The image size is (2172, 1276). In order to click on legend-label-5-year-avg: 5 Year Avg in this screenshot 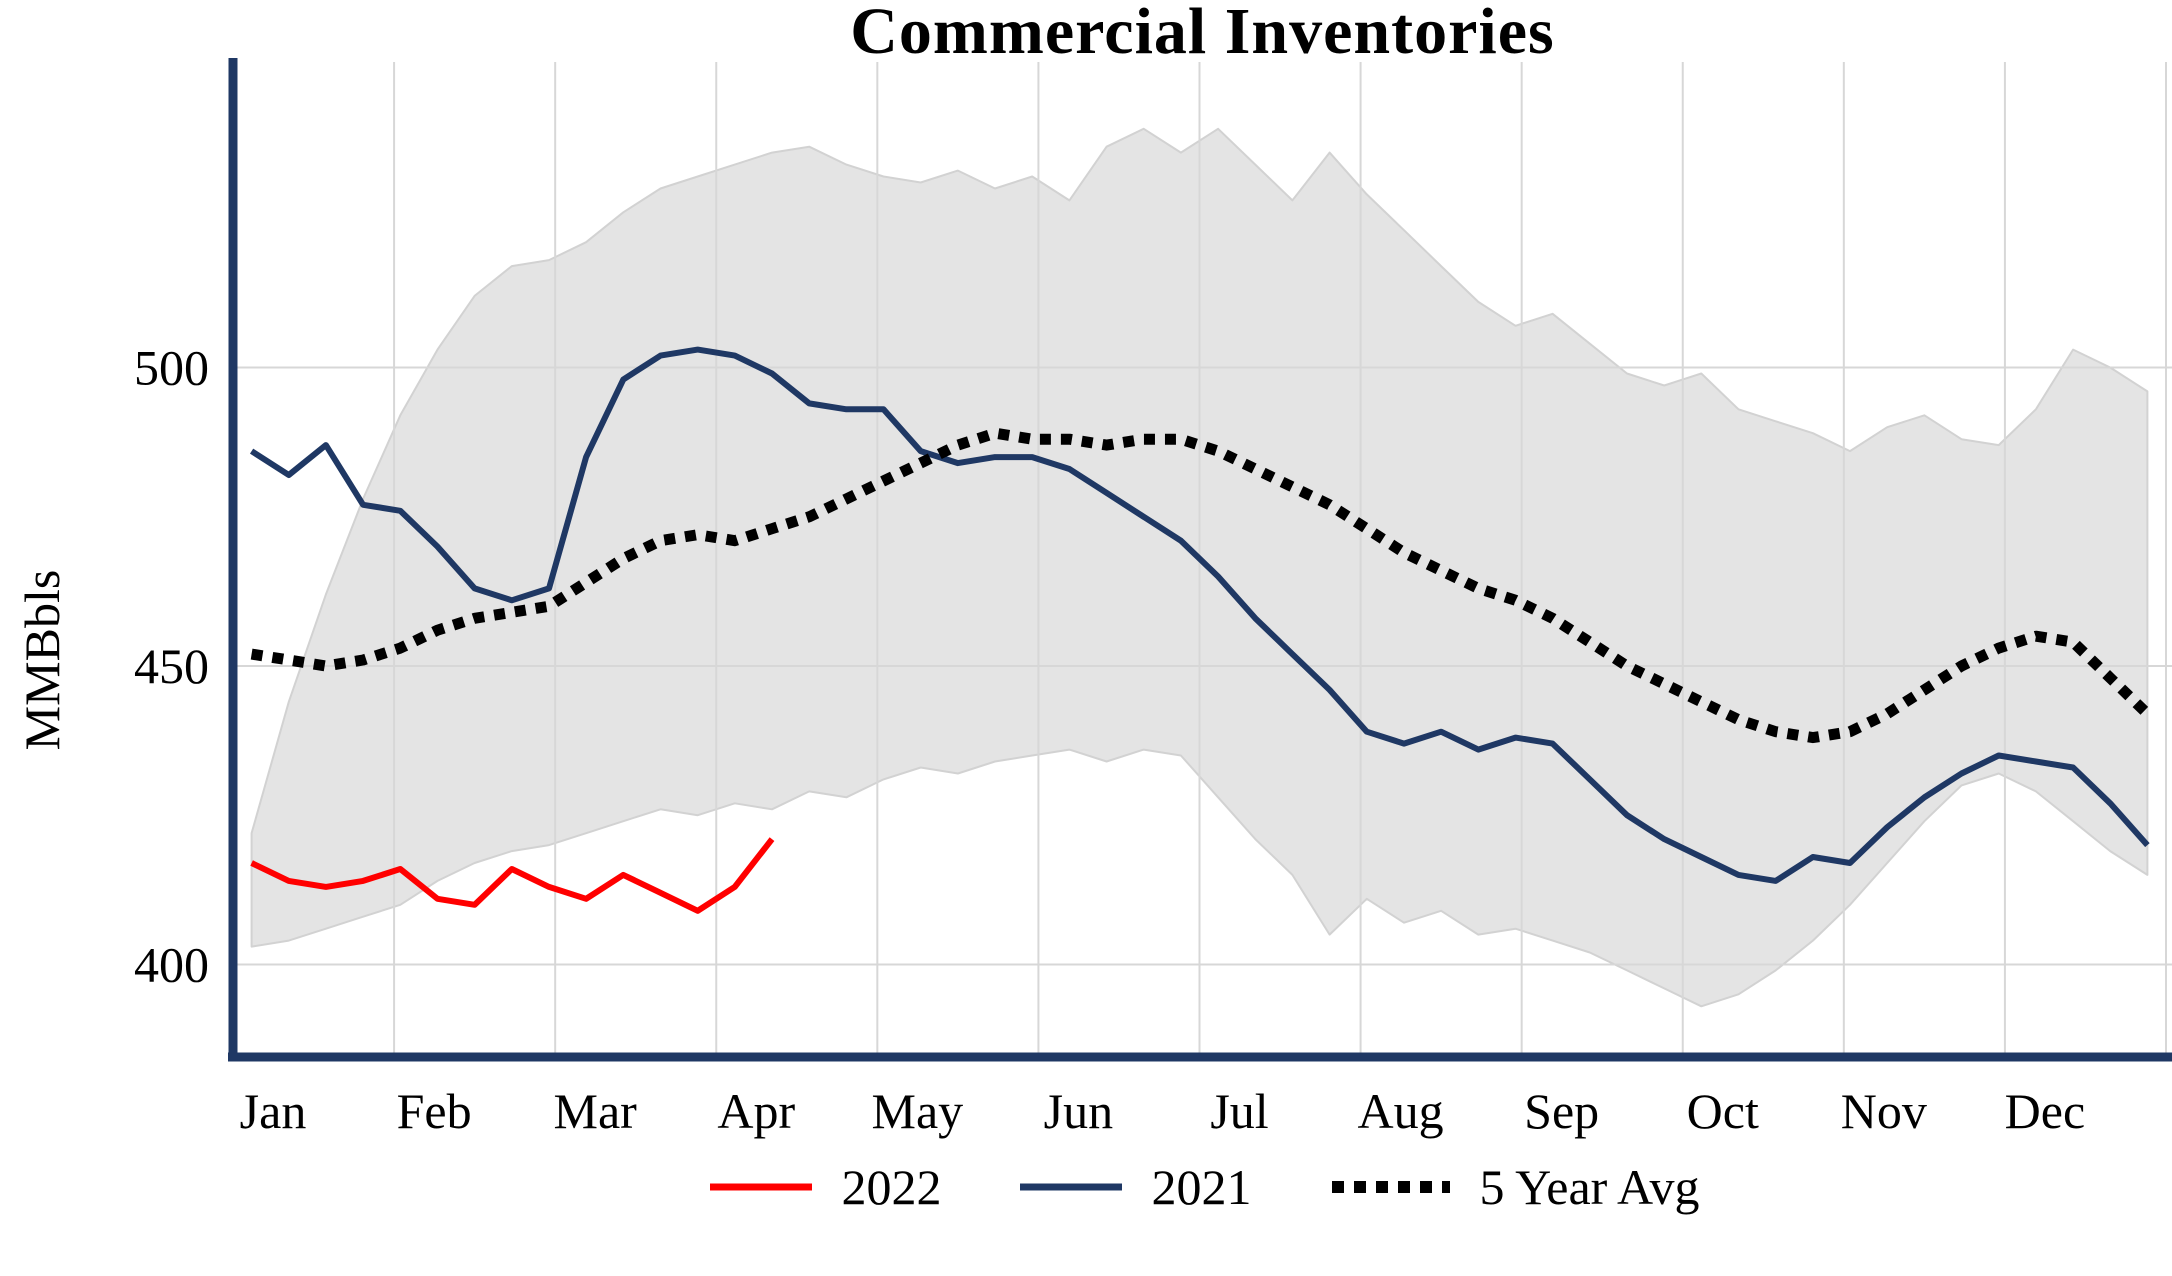, I will do `click(1589, 1187)`.